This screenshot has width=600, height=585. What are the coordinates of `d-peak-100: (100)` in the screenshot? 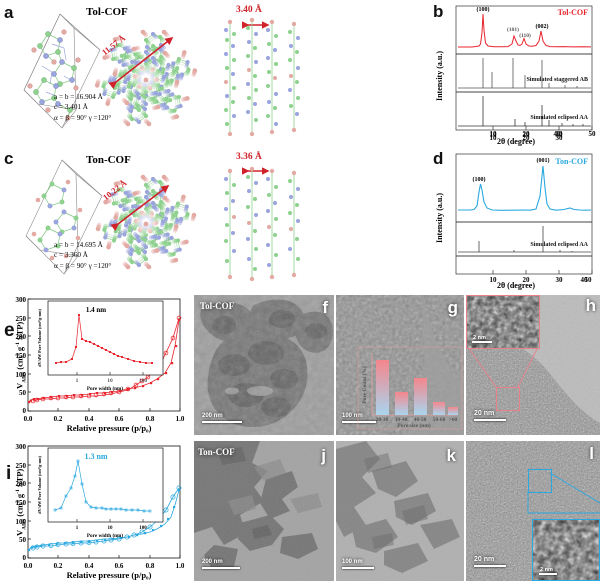 It's located at (479, 179).